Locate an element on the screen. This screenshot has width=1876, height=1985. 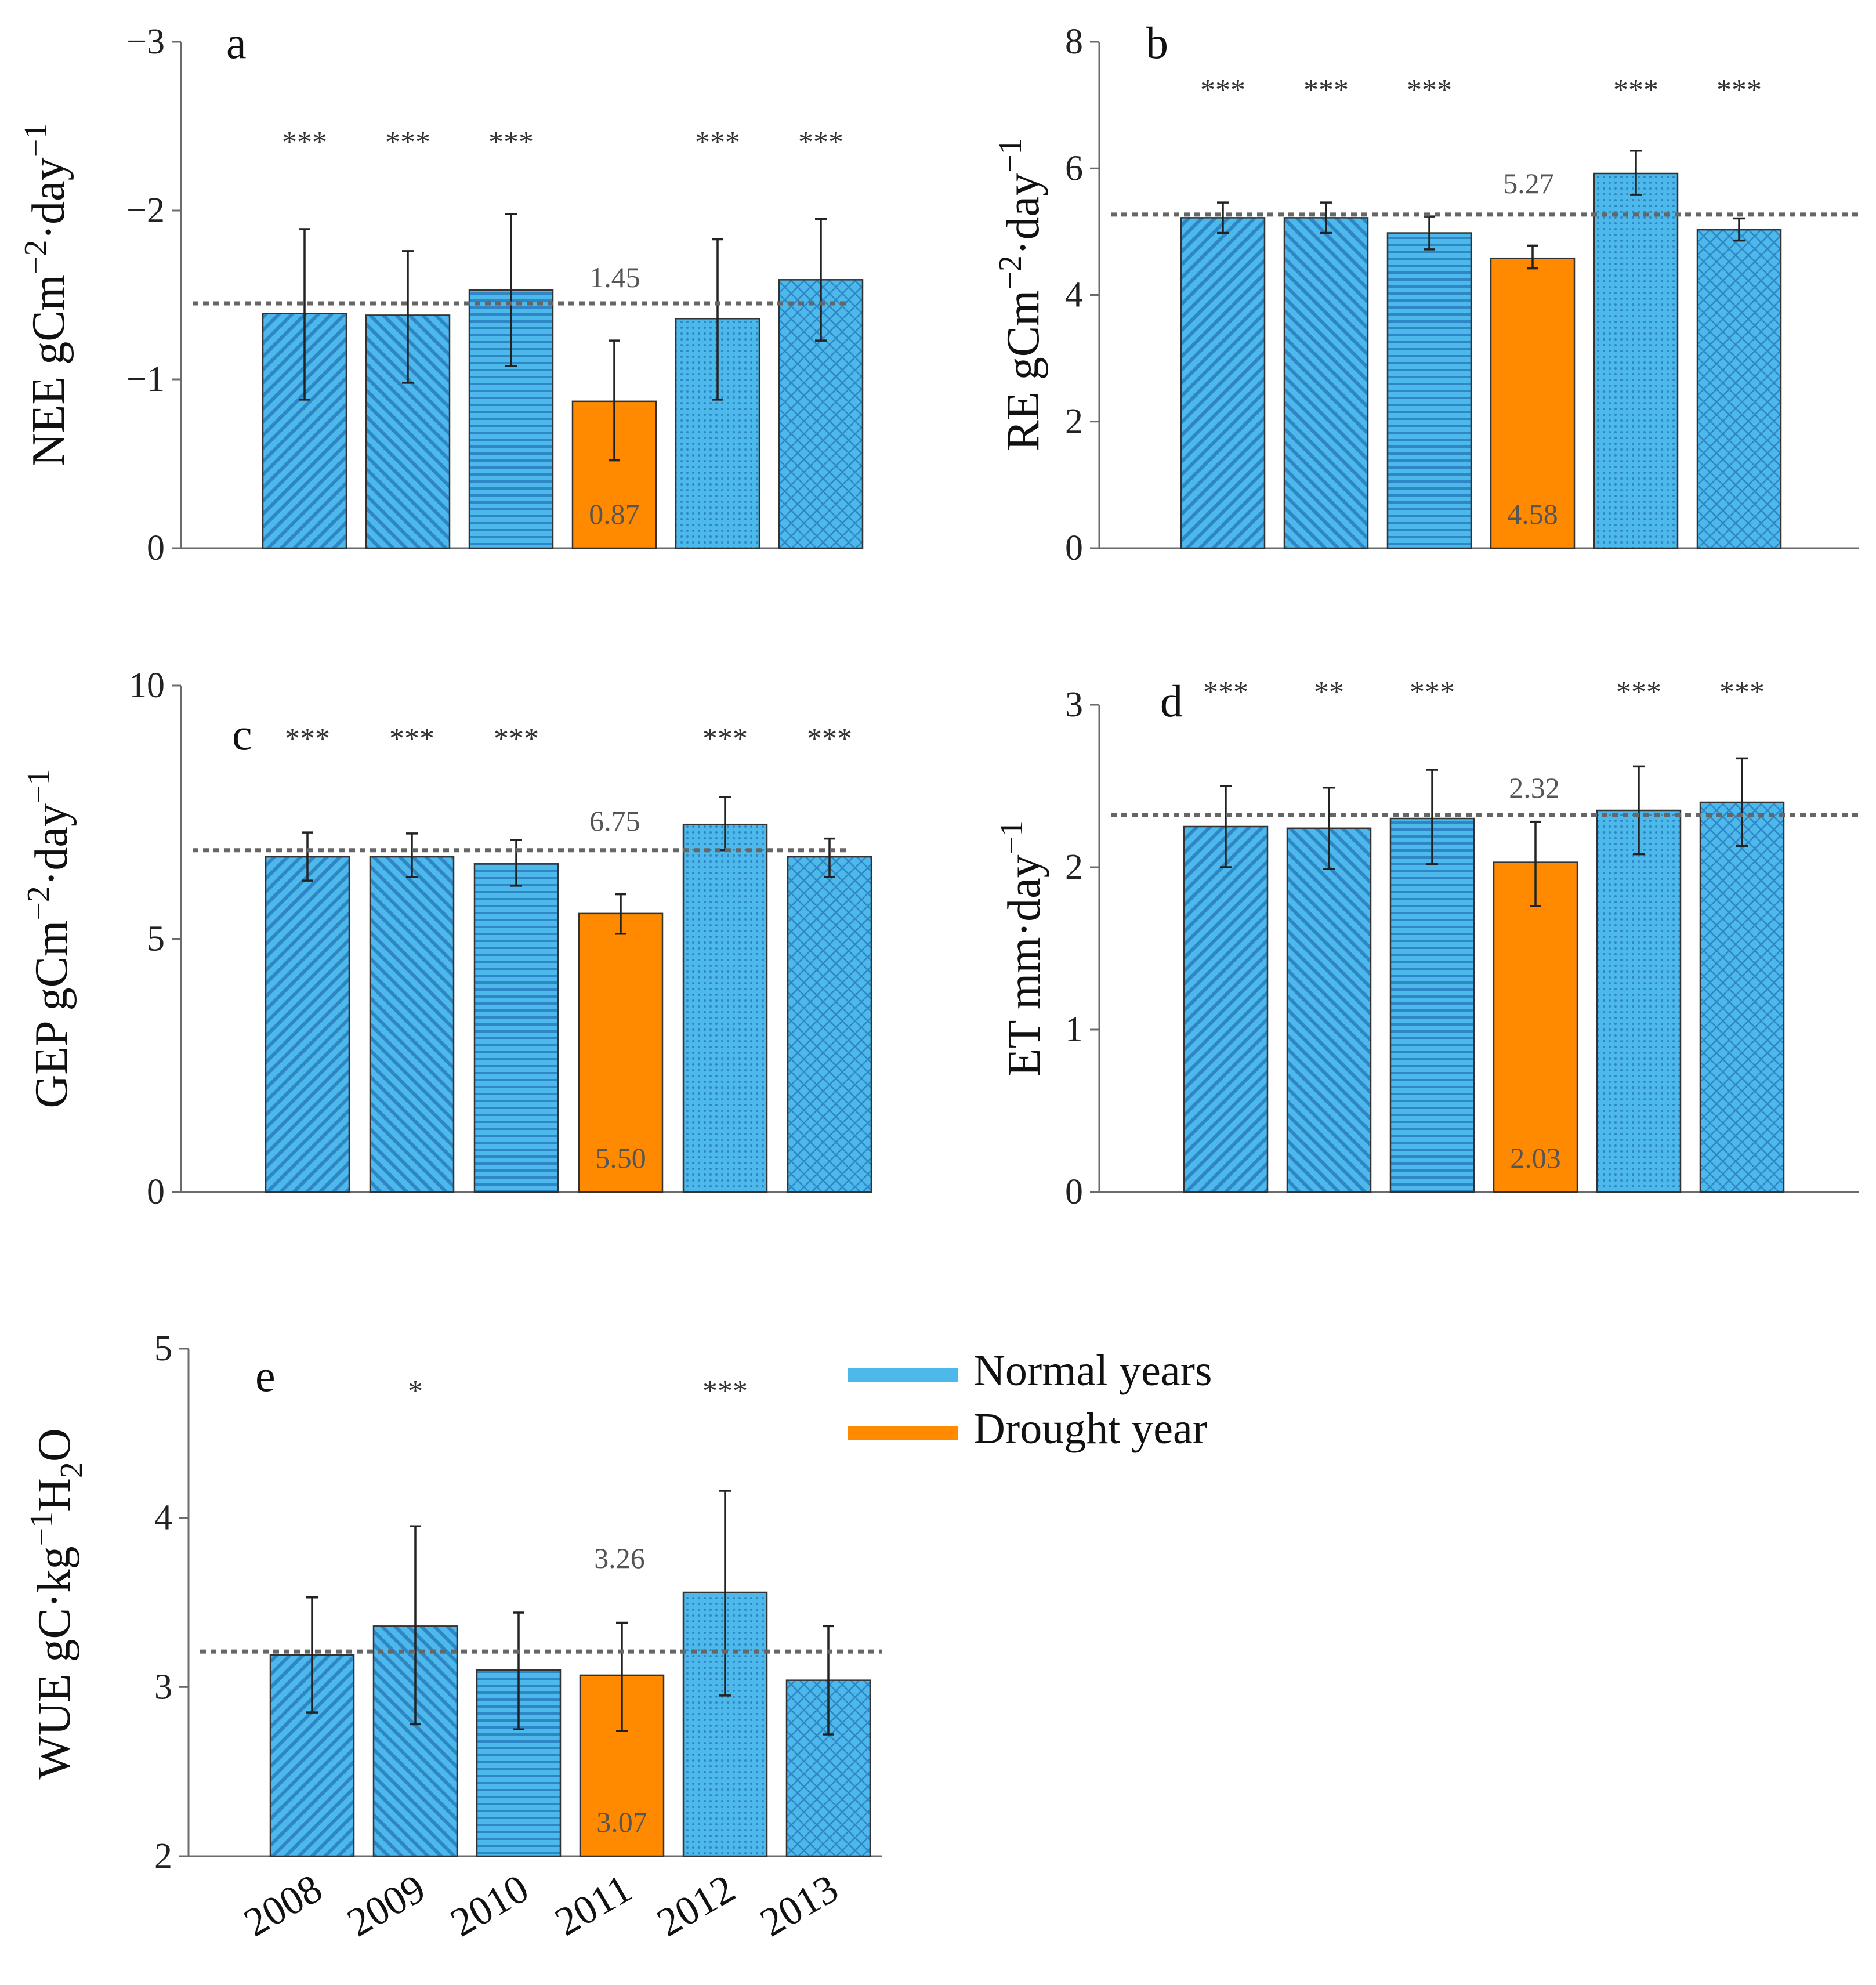
legend-label: Normal years is located at coordinates (1092, 1371).